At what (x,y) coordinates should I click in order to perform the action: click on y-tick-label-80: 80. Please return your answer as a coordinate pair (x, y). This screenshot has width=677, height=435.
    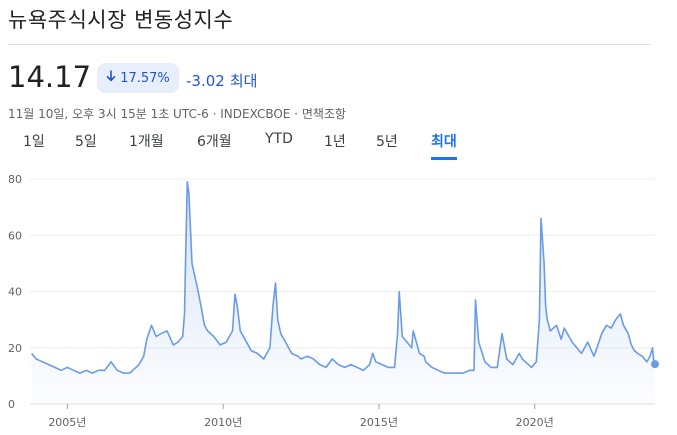
    Looking at the image, I should click on (15, 179).